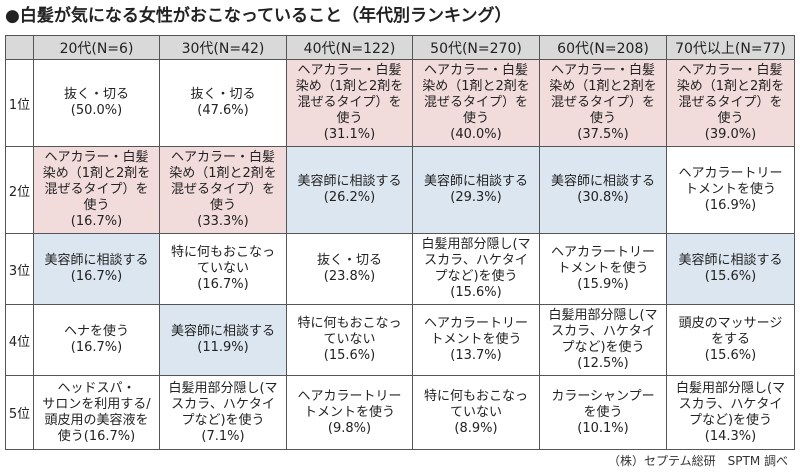 The width and height of the screenshot is (800, 475). I want to click on header-col-60s: 60代(N=208), so click(603, 47).